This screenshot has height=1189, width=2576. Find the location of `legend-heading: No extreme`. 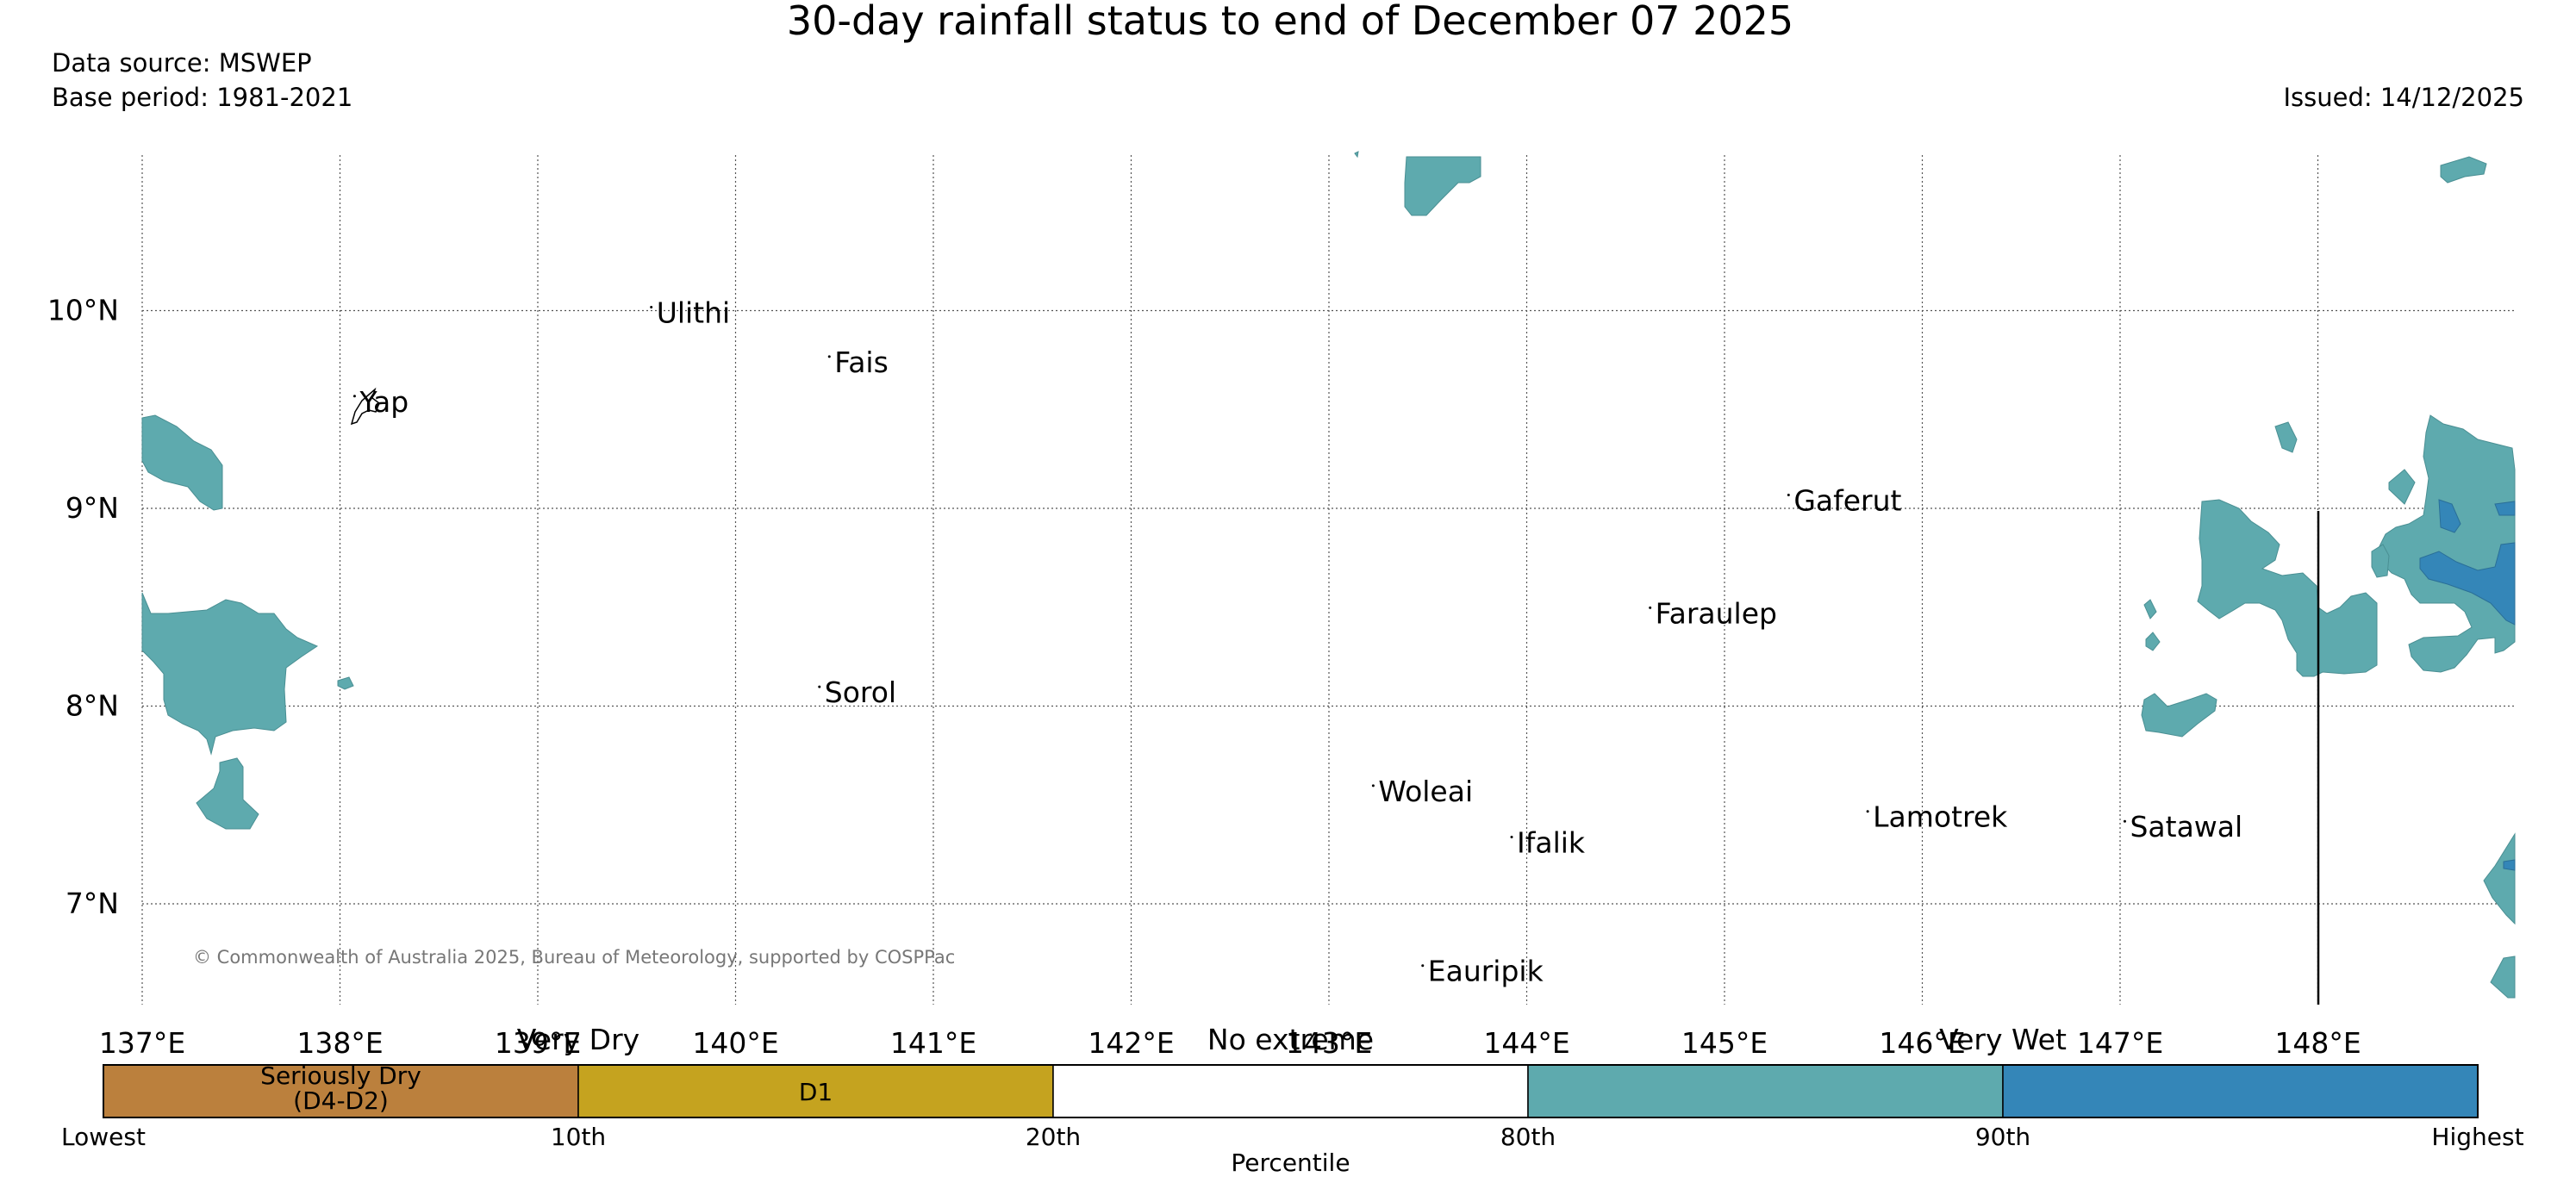

legend-heading: No extreme is located at coordinates (1290, 1039).